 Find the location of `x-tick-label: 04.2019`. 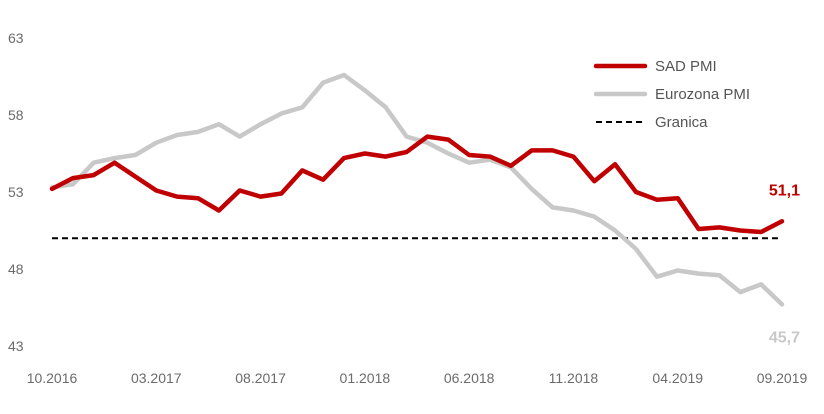

x-tick-label: 04.2019 is located at coordinates (677, 378).